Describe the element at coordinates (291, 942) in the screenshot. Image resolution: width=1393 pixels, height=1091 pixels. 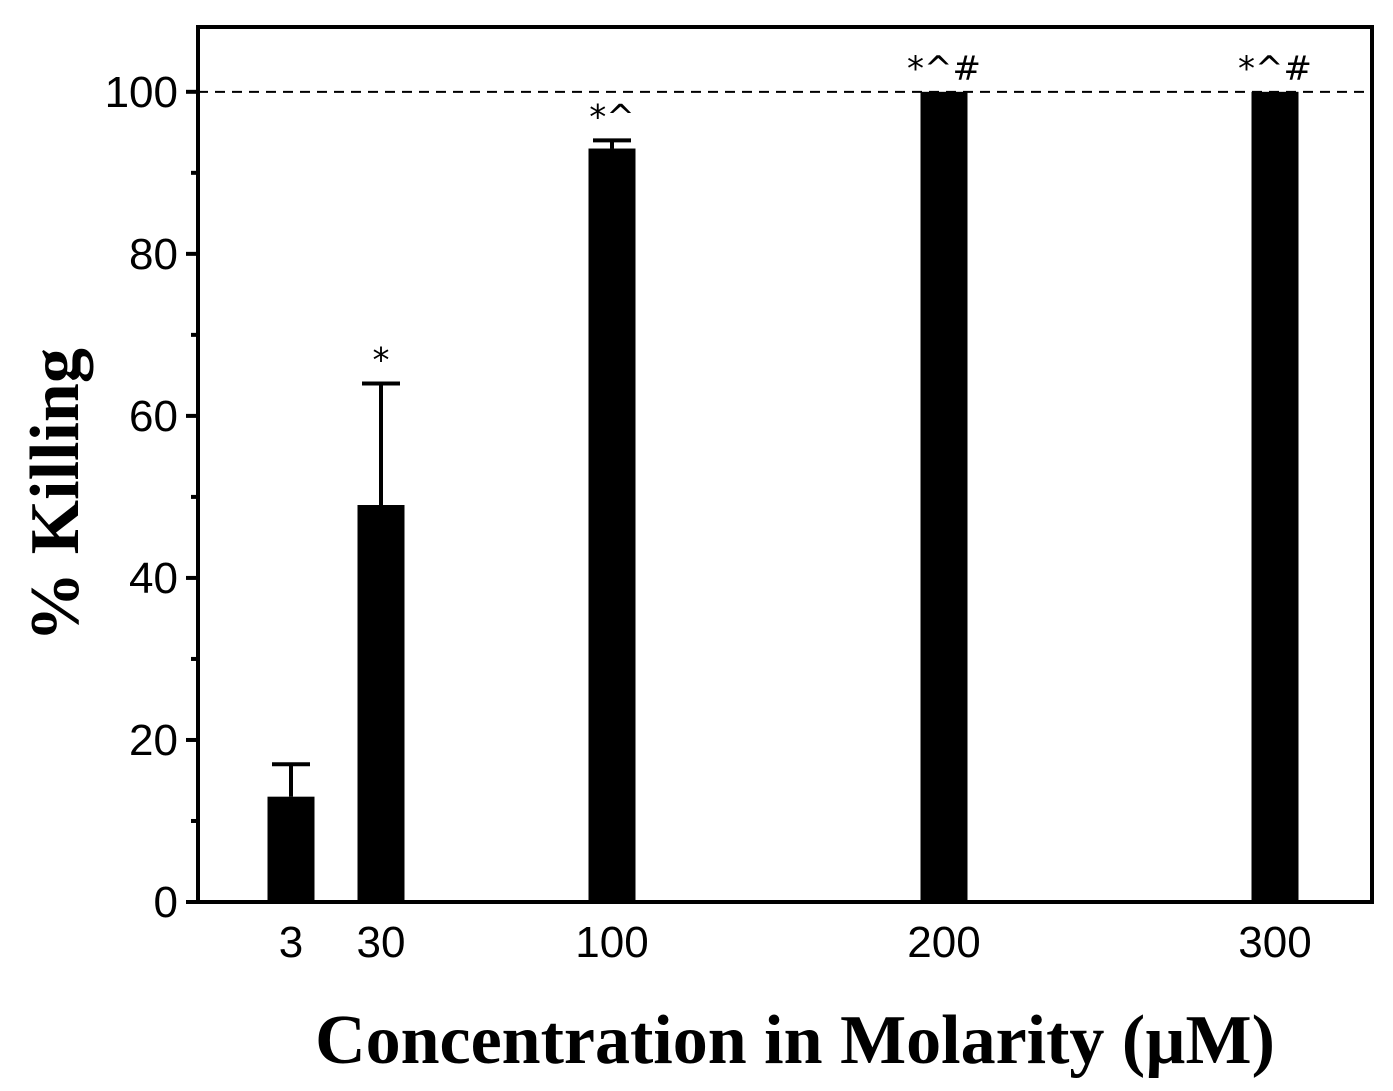
I see `x-tick-label-3: 3` at that location.